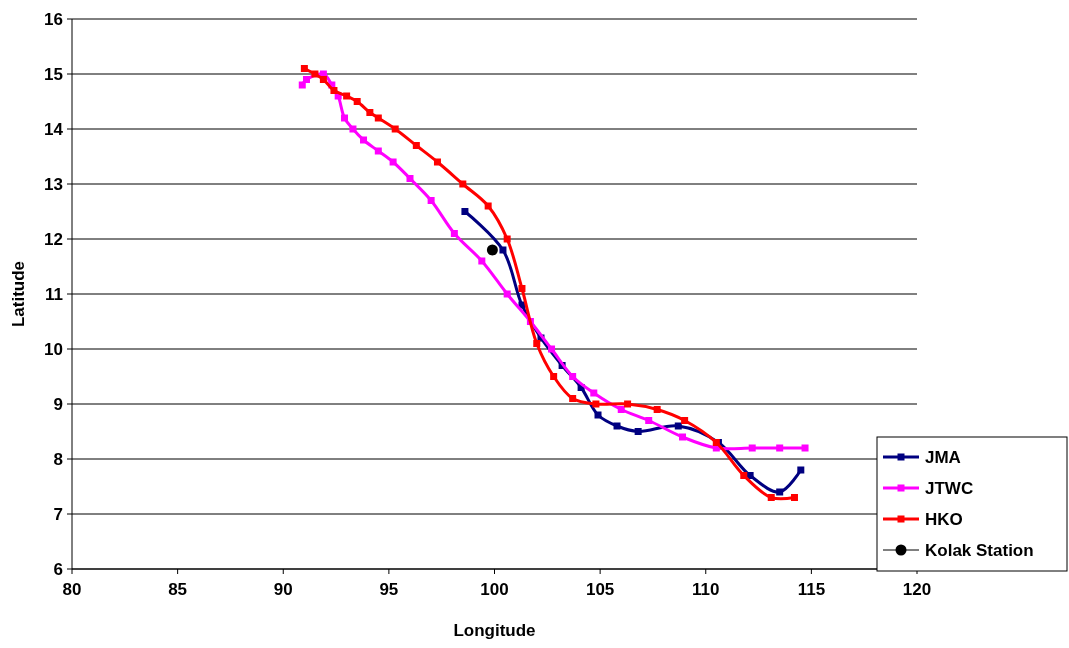  Describe the element at coordinates (53, 19) in the screenshot. I see `y-tick-label: 16` at that location.